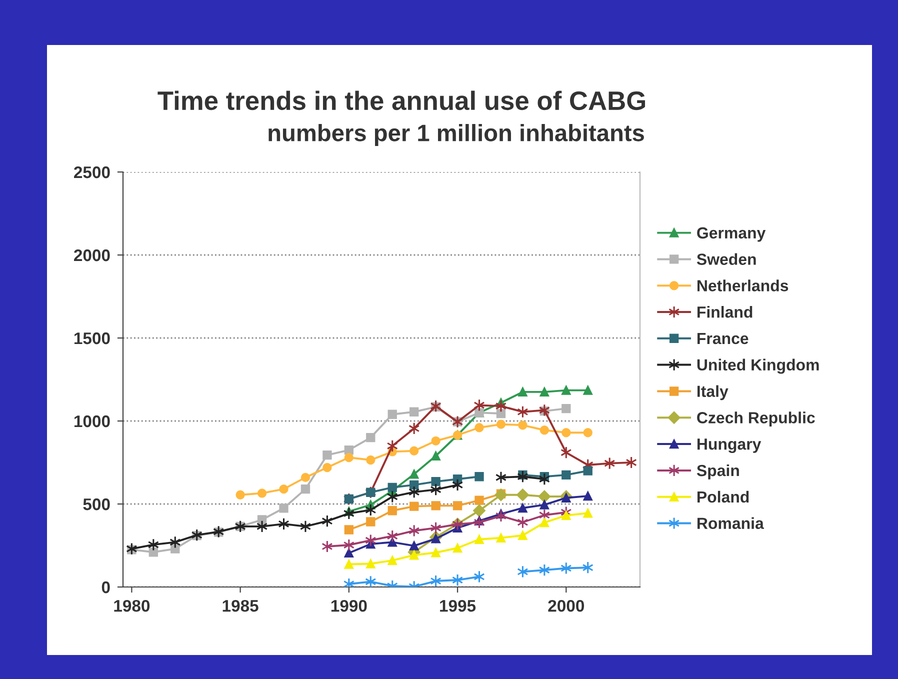  I want to click on legend-label: Finland, so click(724, 312).